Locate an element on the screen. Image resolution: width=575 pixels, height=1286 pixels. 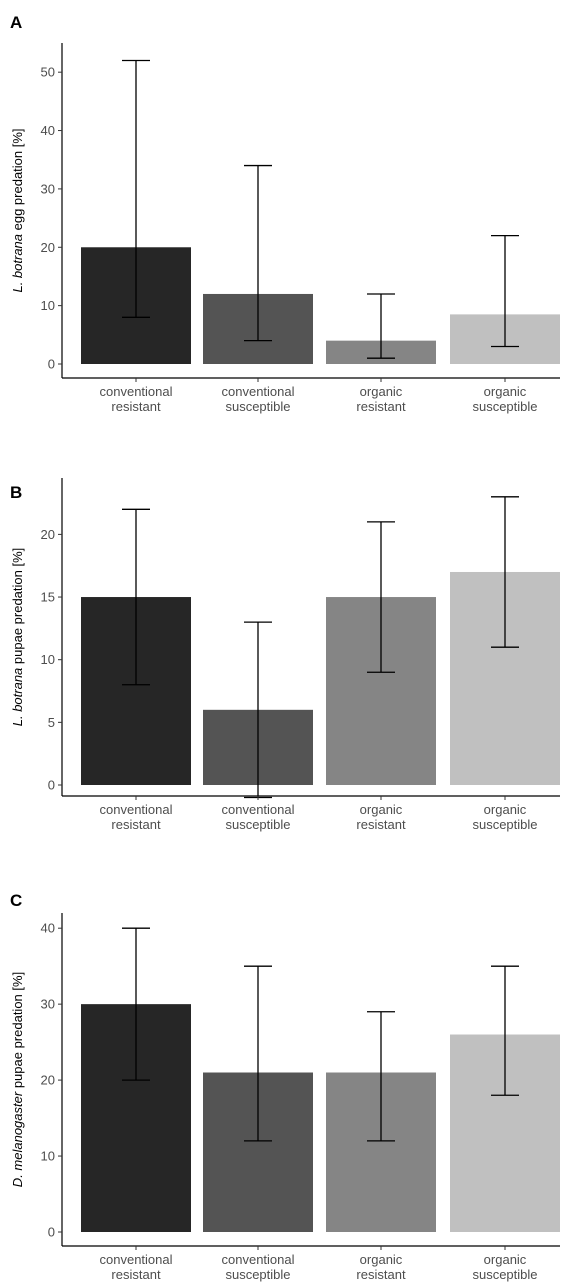
panel-letter: C is located at coordinates (16, 900).